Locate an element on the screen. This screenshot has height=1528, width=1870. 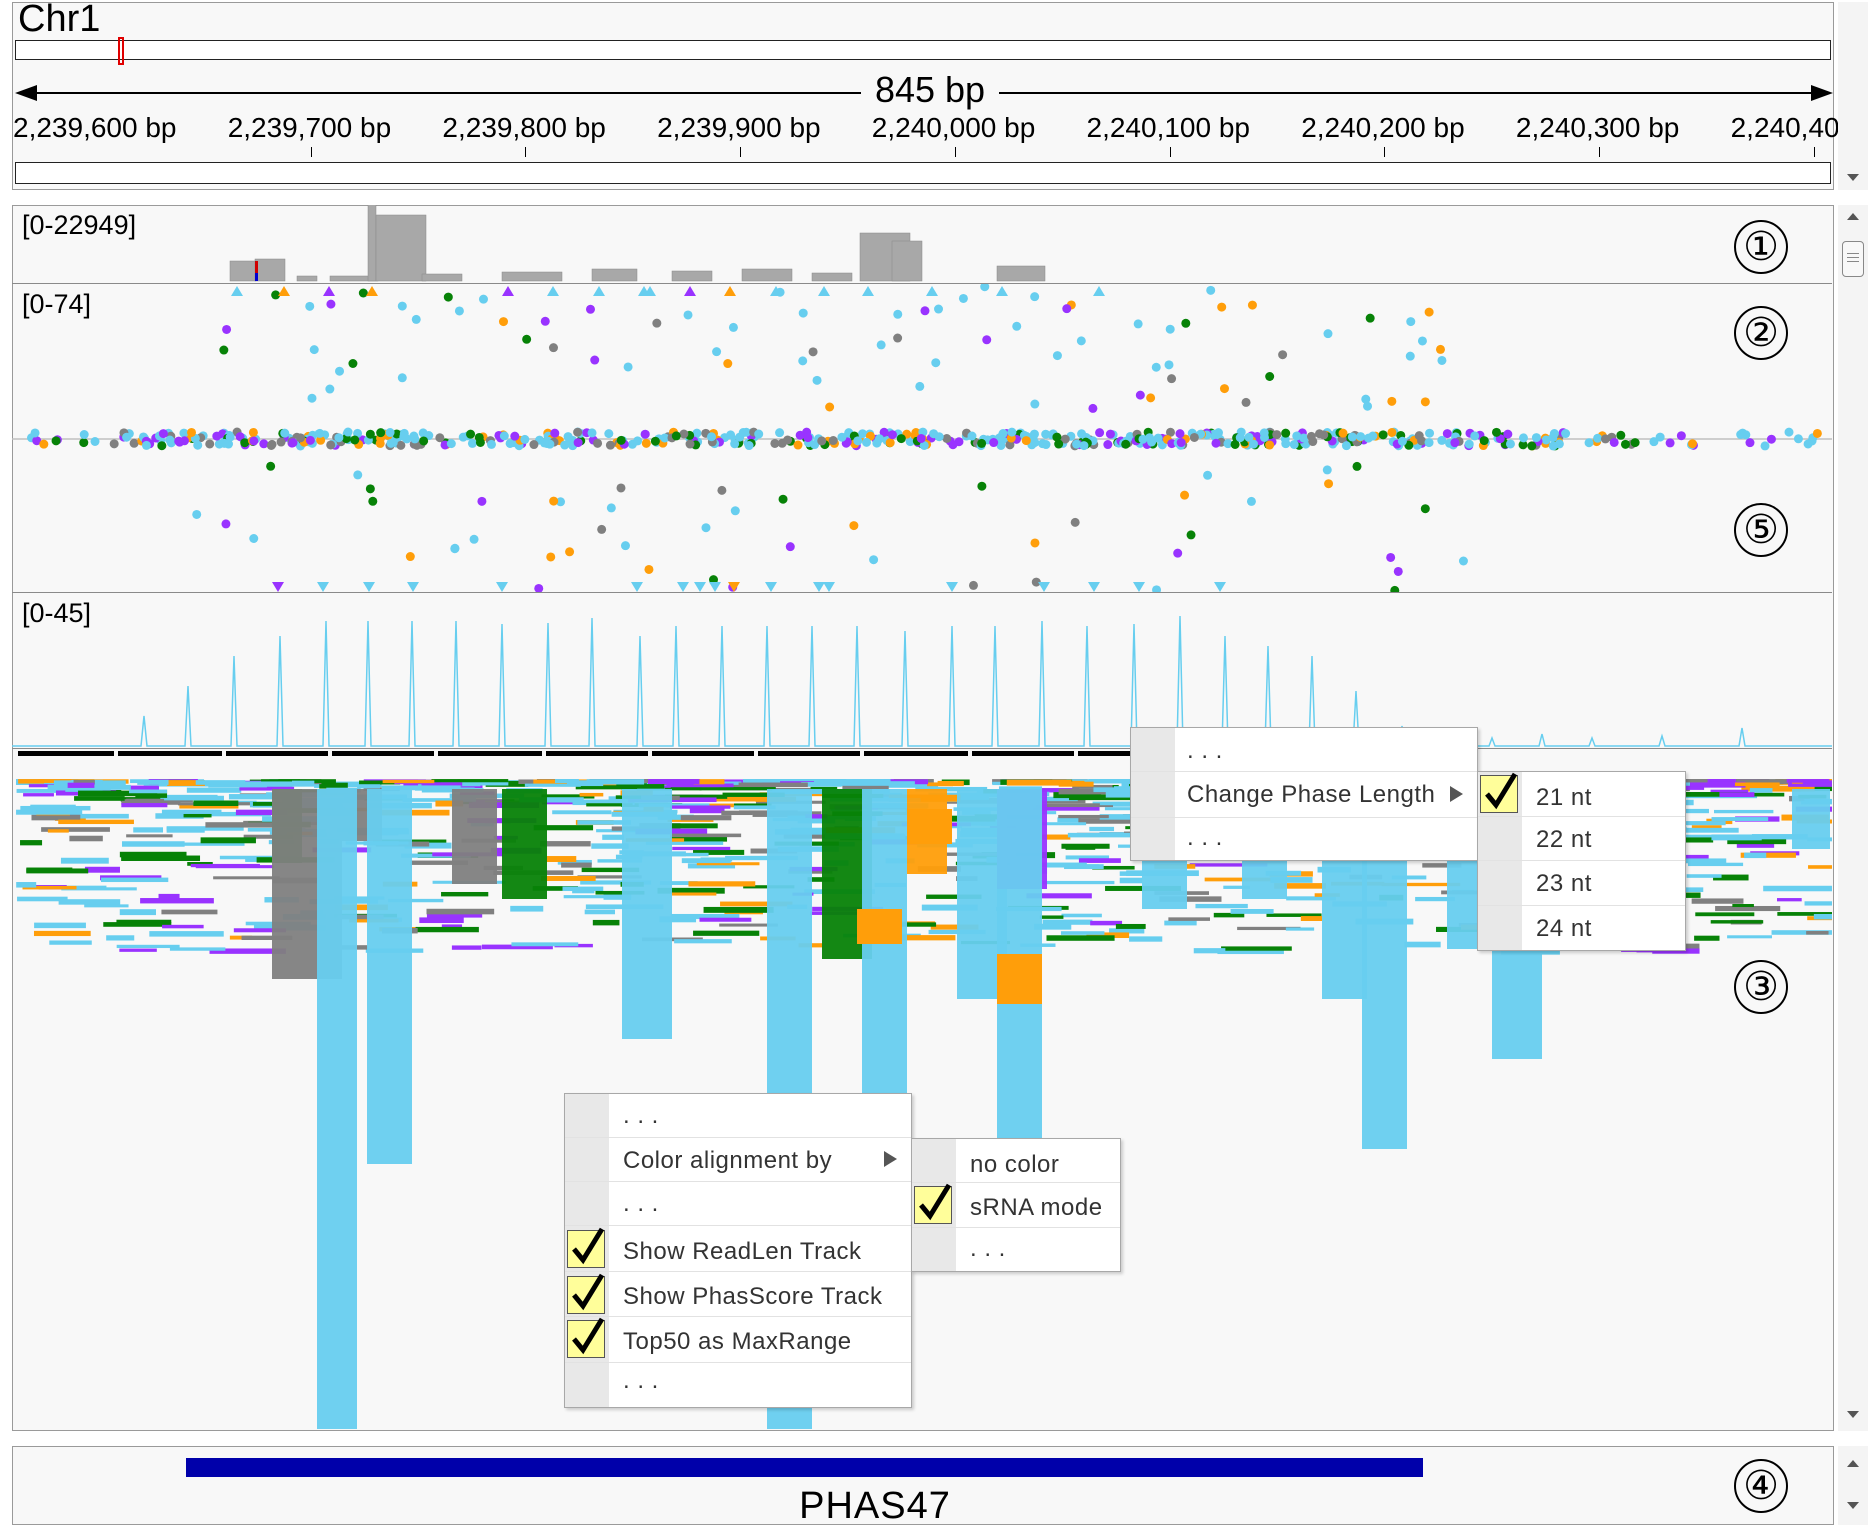
ruler-tick-mark is located at coordinates (955, 152).